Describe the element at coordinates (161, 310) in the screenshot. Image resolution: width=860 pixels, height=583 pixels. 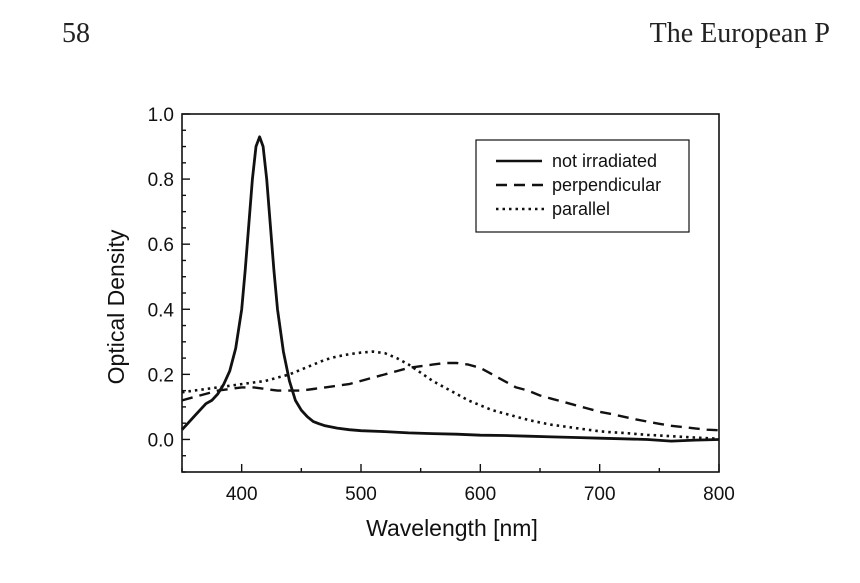
I see `y-tick-label: 0.4` at that location.